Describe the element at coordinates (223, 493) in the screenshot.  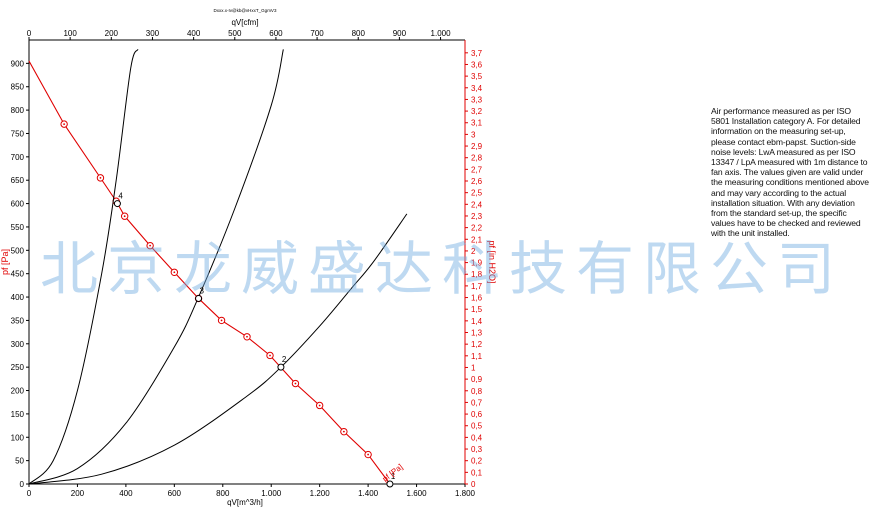
I see `x-tick-label: 800` at that location.